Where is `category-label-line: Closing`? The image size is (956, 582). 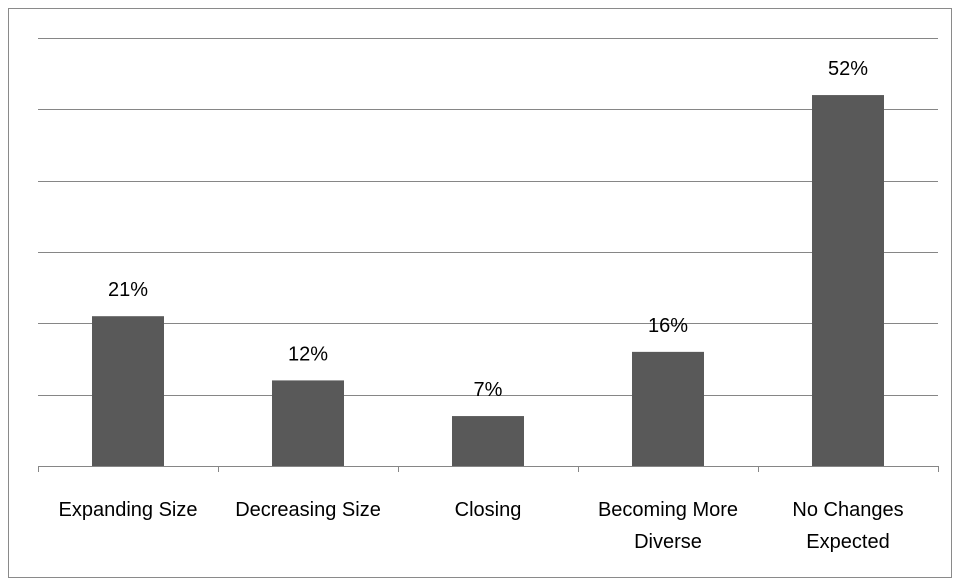 category-label-line: Closing is located at coordinates (488, 510).